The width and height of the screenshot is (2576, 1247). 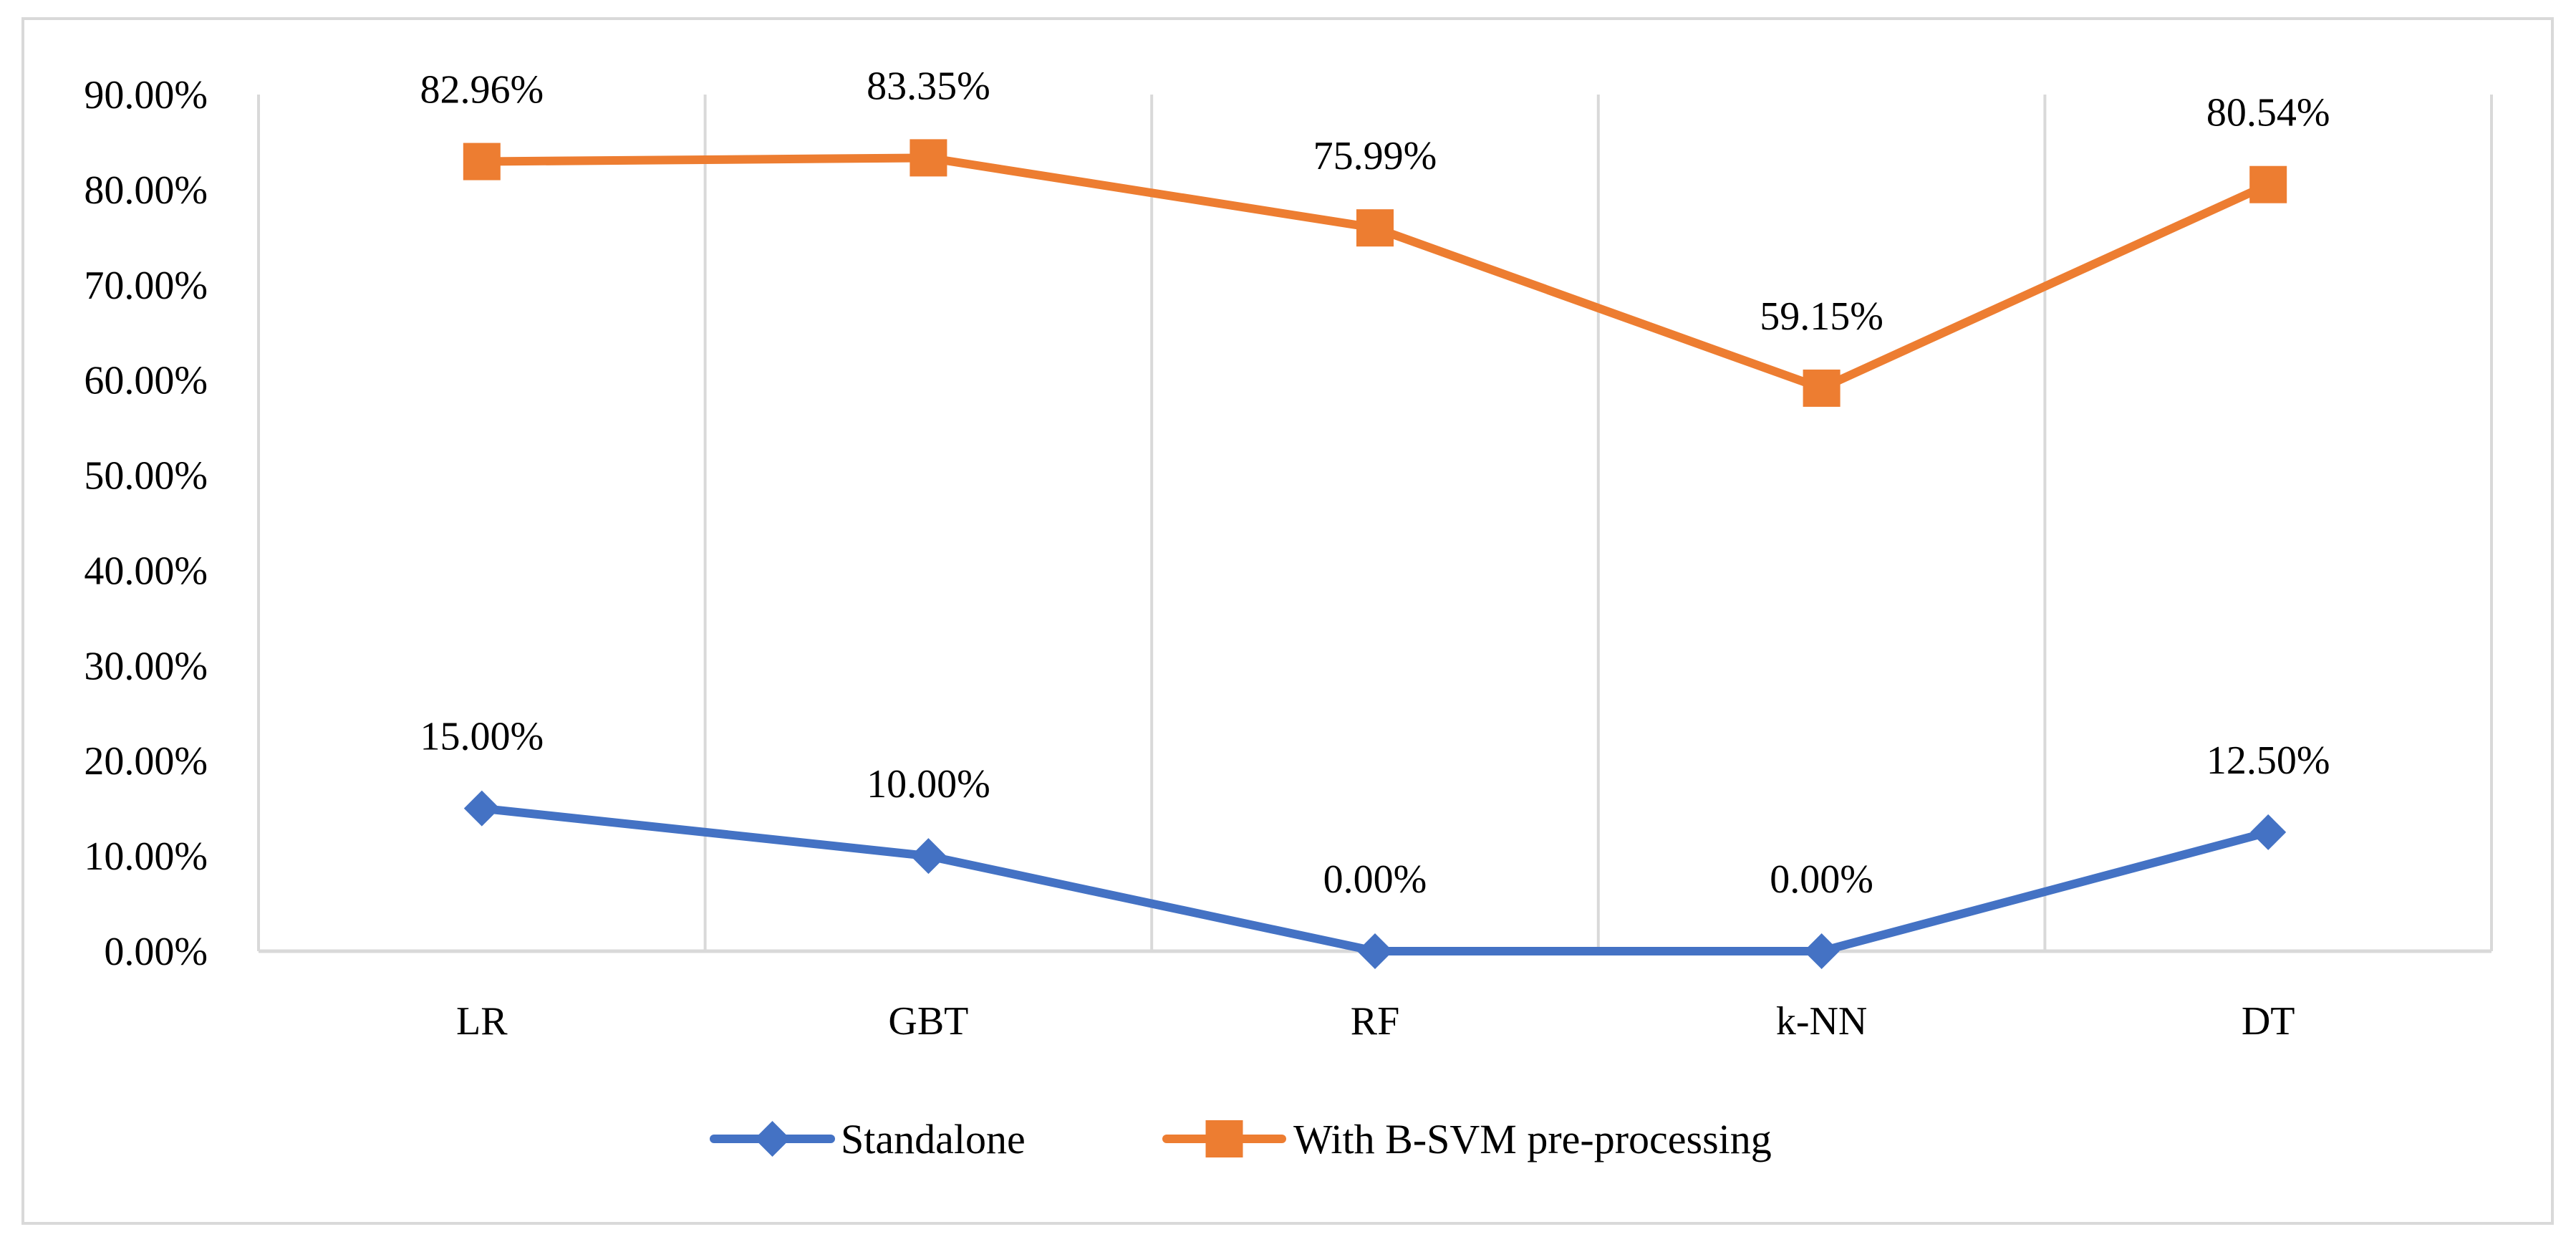 What do you see at coordinates (2268, 760) in the screenshot?
I see `data-label: 12.50%` at bounding box center [2268, 760].